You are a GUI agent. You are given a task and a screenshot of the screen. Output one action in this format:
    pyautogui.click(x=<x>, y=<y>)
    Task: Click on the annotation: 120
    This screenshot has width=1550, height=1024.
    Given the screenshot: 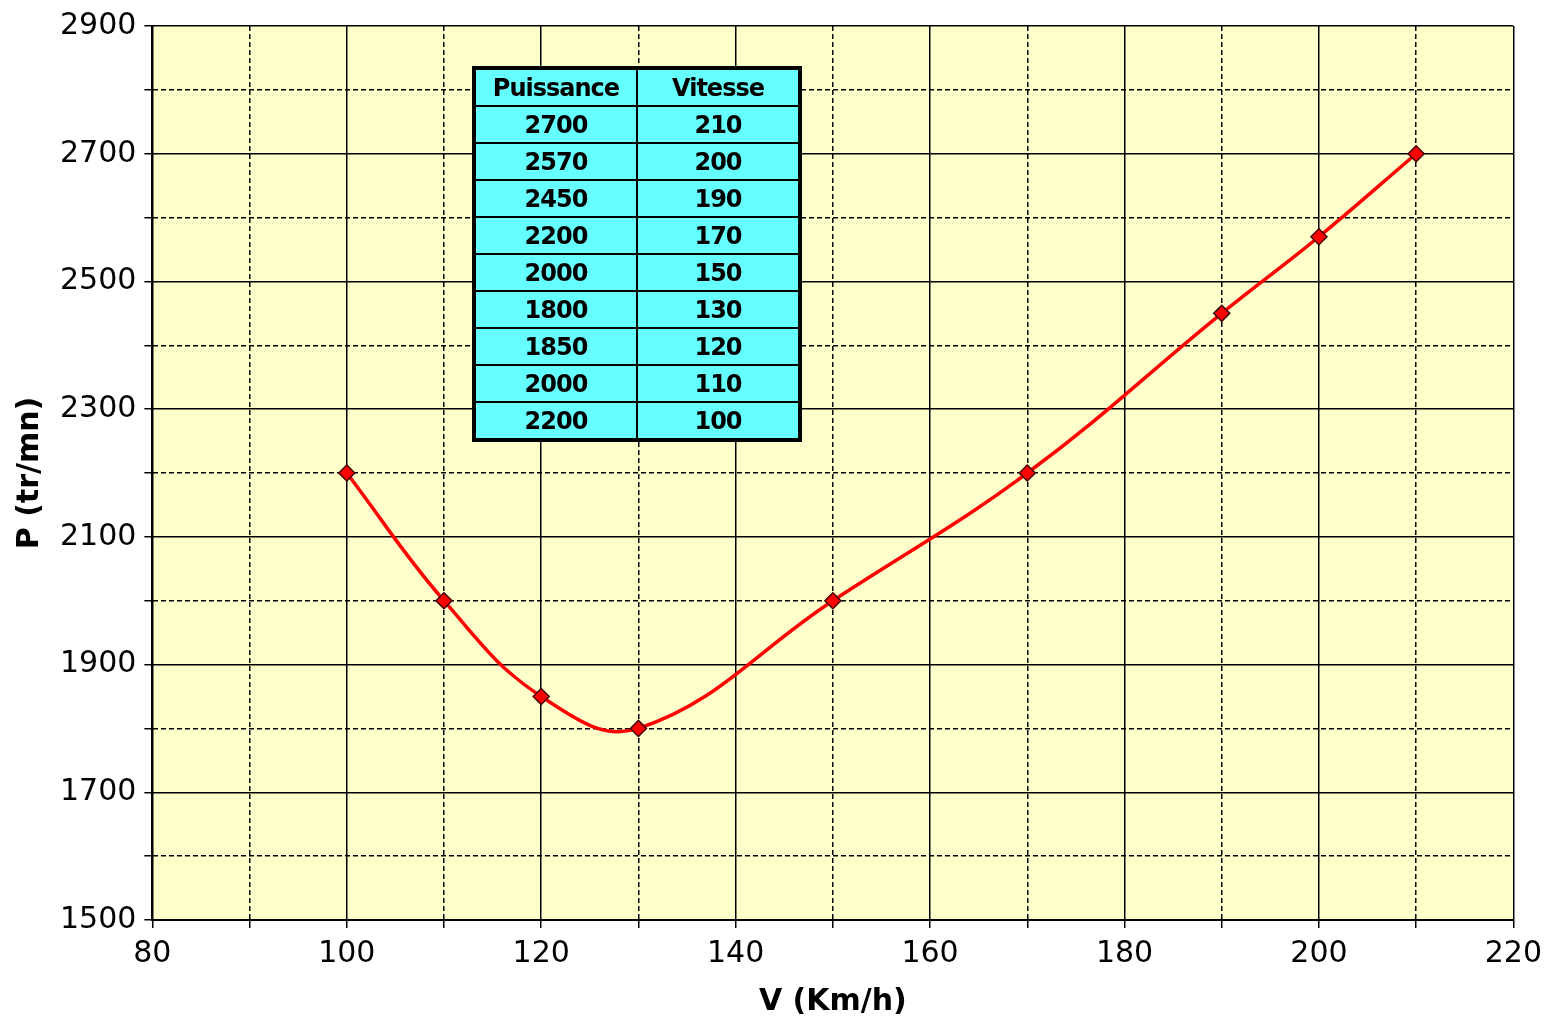 What is the action you would take?
    pyautogui.click(x=718, y=346)
    